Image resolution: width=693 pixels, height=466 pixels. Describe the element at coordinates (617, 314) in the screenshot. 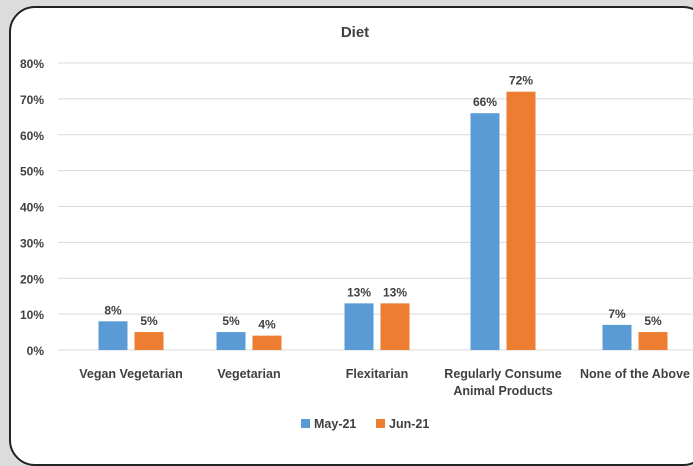

I see `data-label: 7%` at that location.